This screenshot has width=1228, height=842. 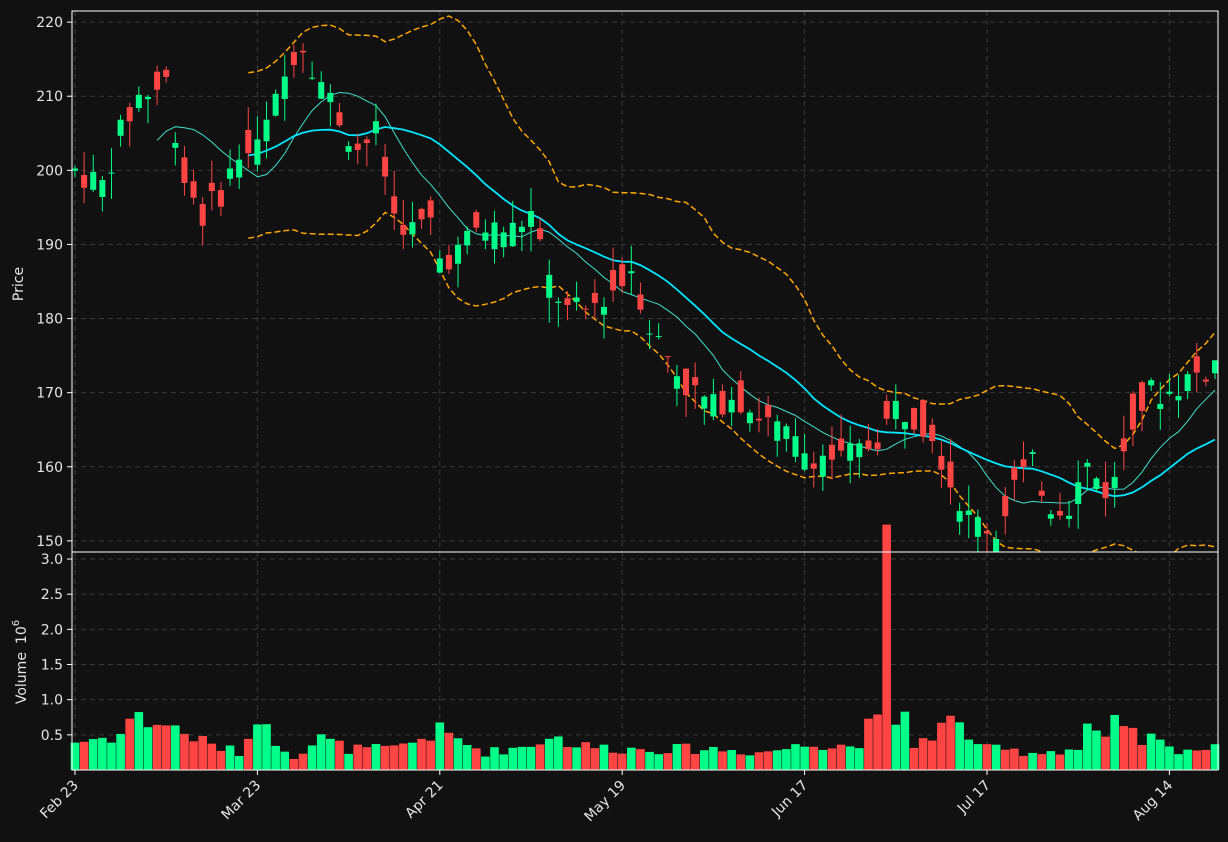 I want to click on volume-axis-label: Volume 106, so click(x=20, y=662).